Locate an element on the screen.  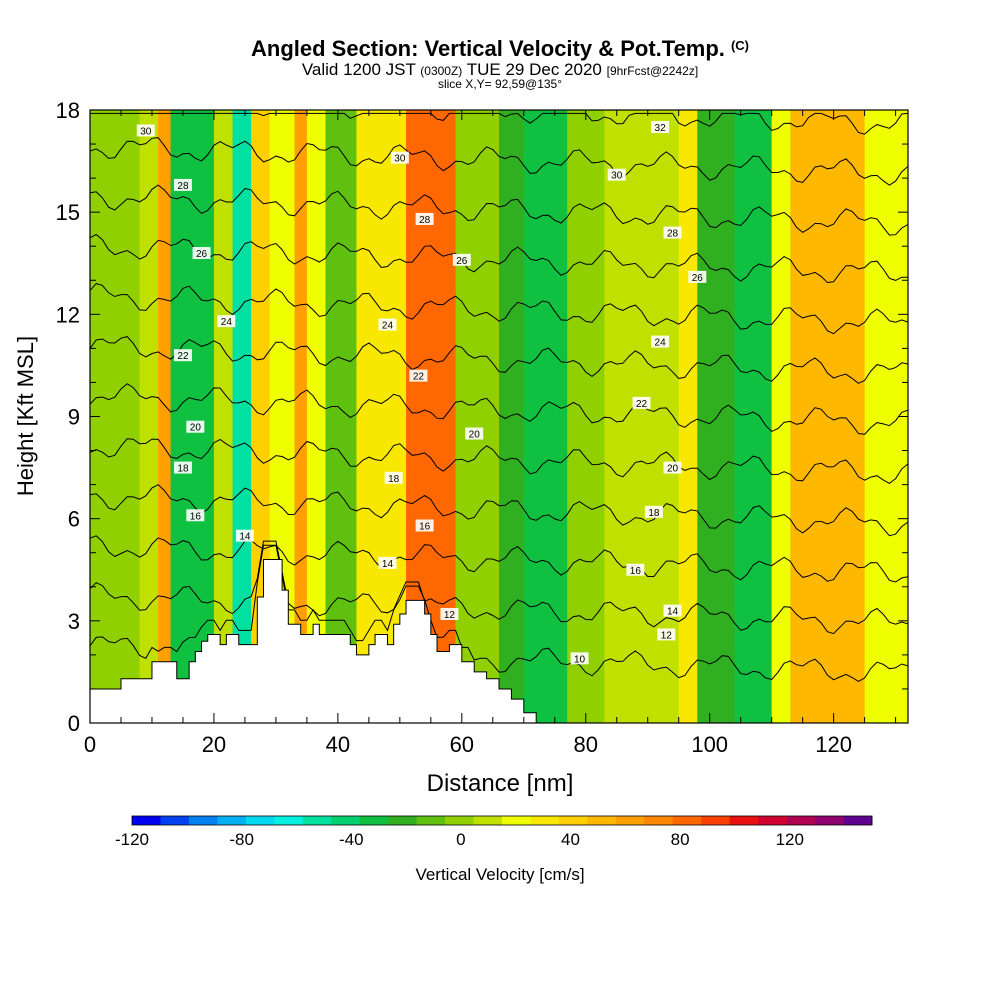
contour-label-30: 10 is located at coordinates (579, 658).